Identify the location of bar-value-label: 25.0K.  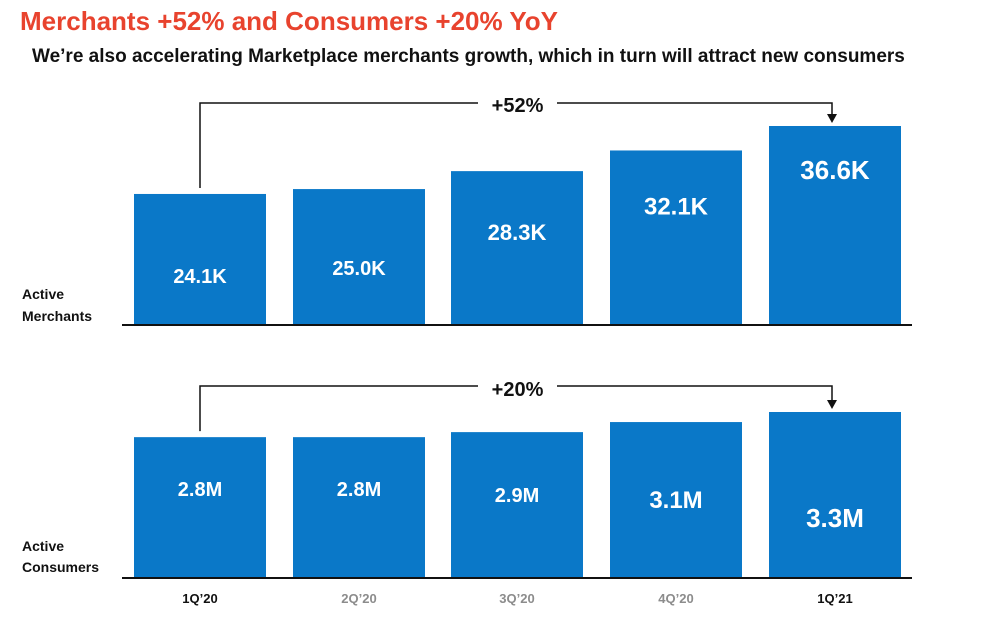
(359, 269).